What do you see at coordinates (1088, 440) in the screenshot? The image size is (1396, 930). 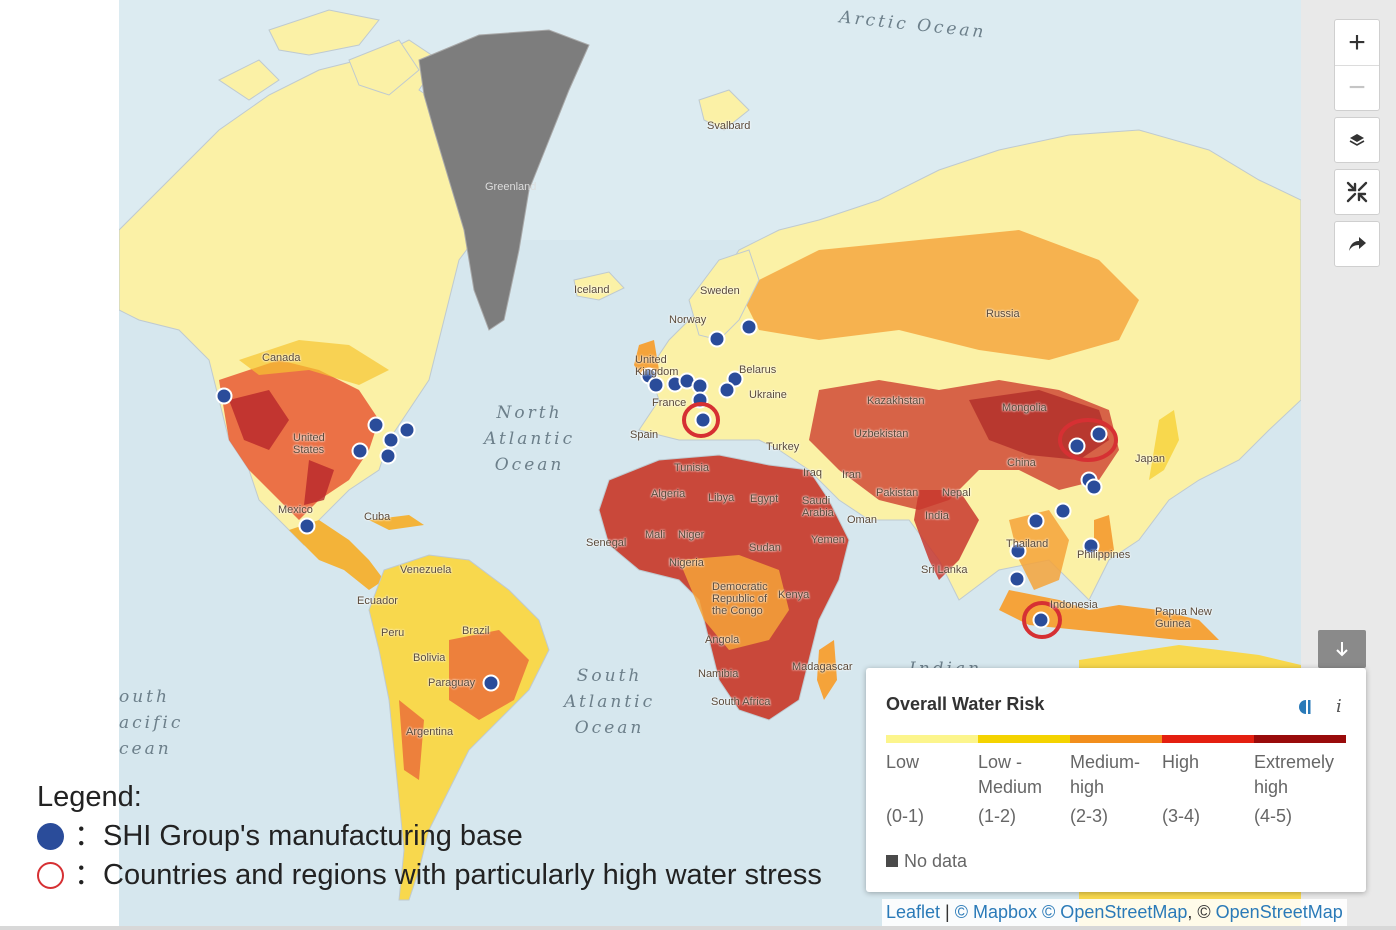 I see `stress-ring-china` at bounding box center [1088, 440].